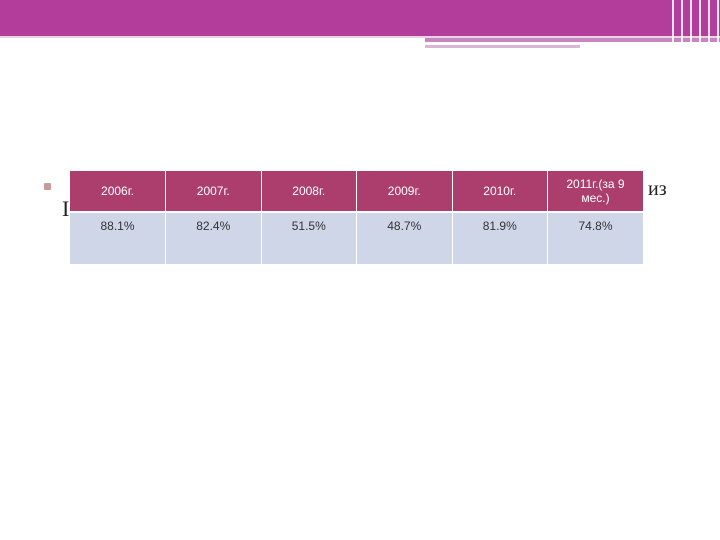  What do you see at coordinates (657, 189) in the screenshot?
I see `clipped-text-right: из` at bounding box center [657, 189].